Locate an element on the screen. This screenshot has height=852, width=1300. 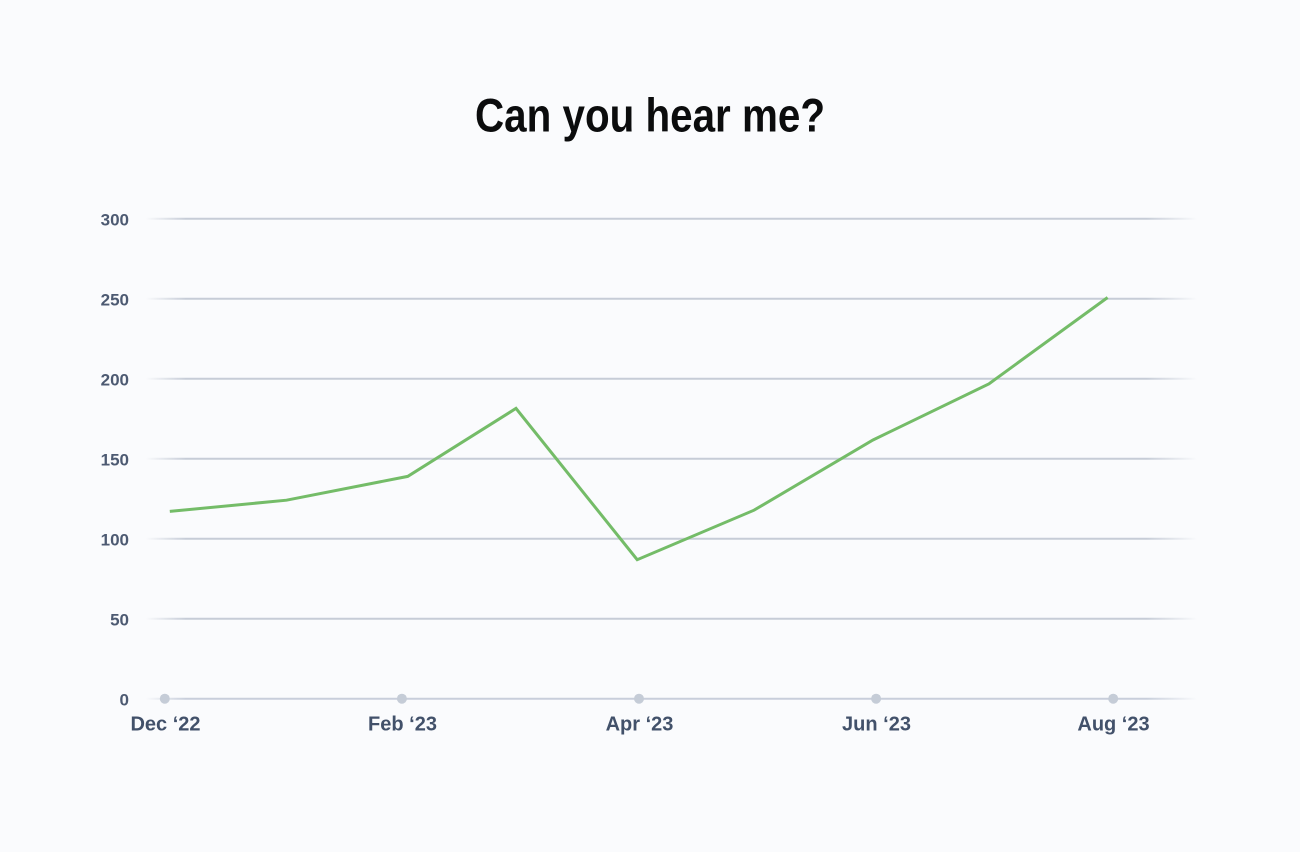
svg-text: Jun ‘23 is located at coordinates (876, 725).